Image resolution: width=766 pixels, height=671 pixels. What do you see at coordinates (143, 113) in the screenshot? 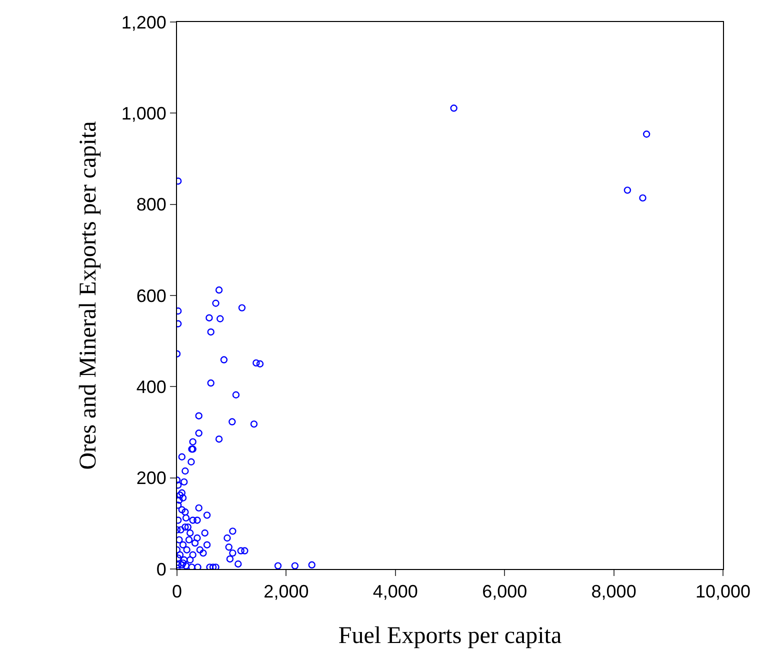
I see `y-tick-label: 1,000` at bounding box center [143, 113].